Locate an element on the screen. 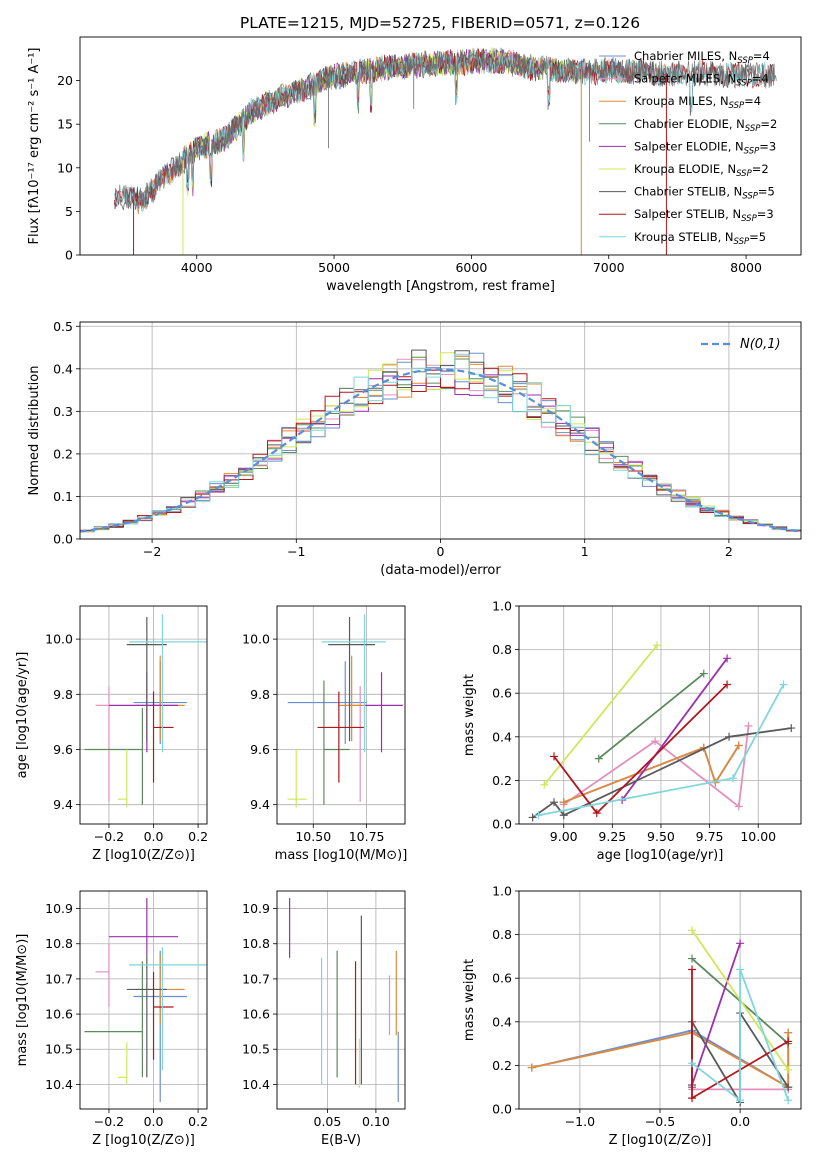 The width and height of the screenshot is (819, 1170). x-tick-label: 0.0 is located at coordinates (154, 1121).